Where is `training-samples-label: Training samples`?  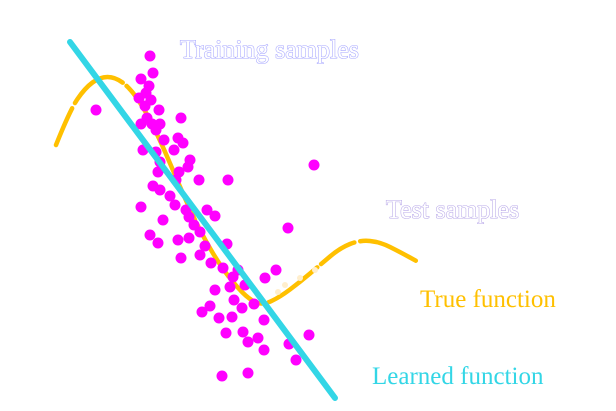
training-samples-label: Training samples is located at coordinates (269, 49).